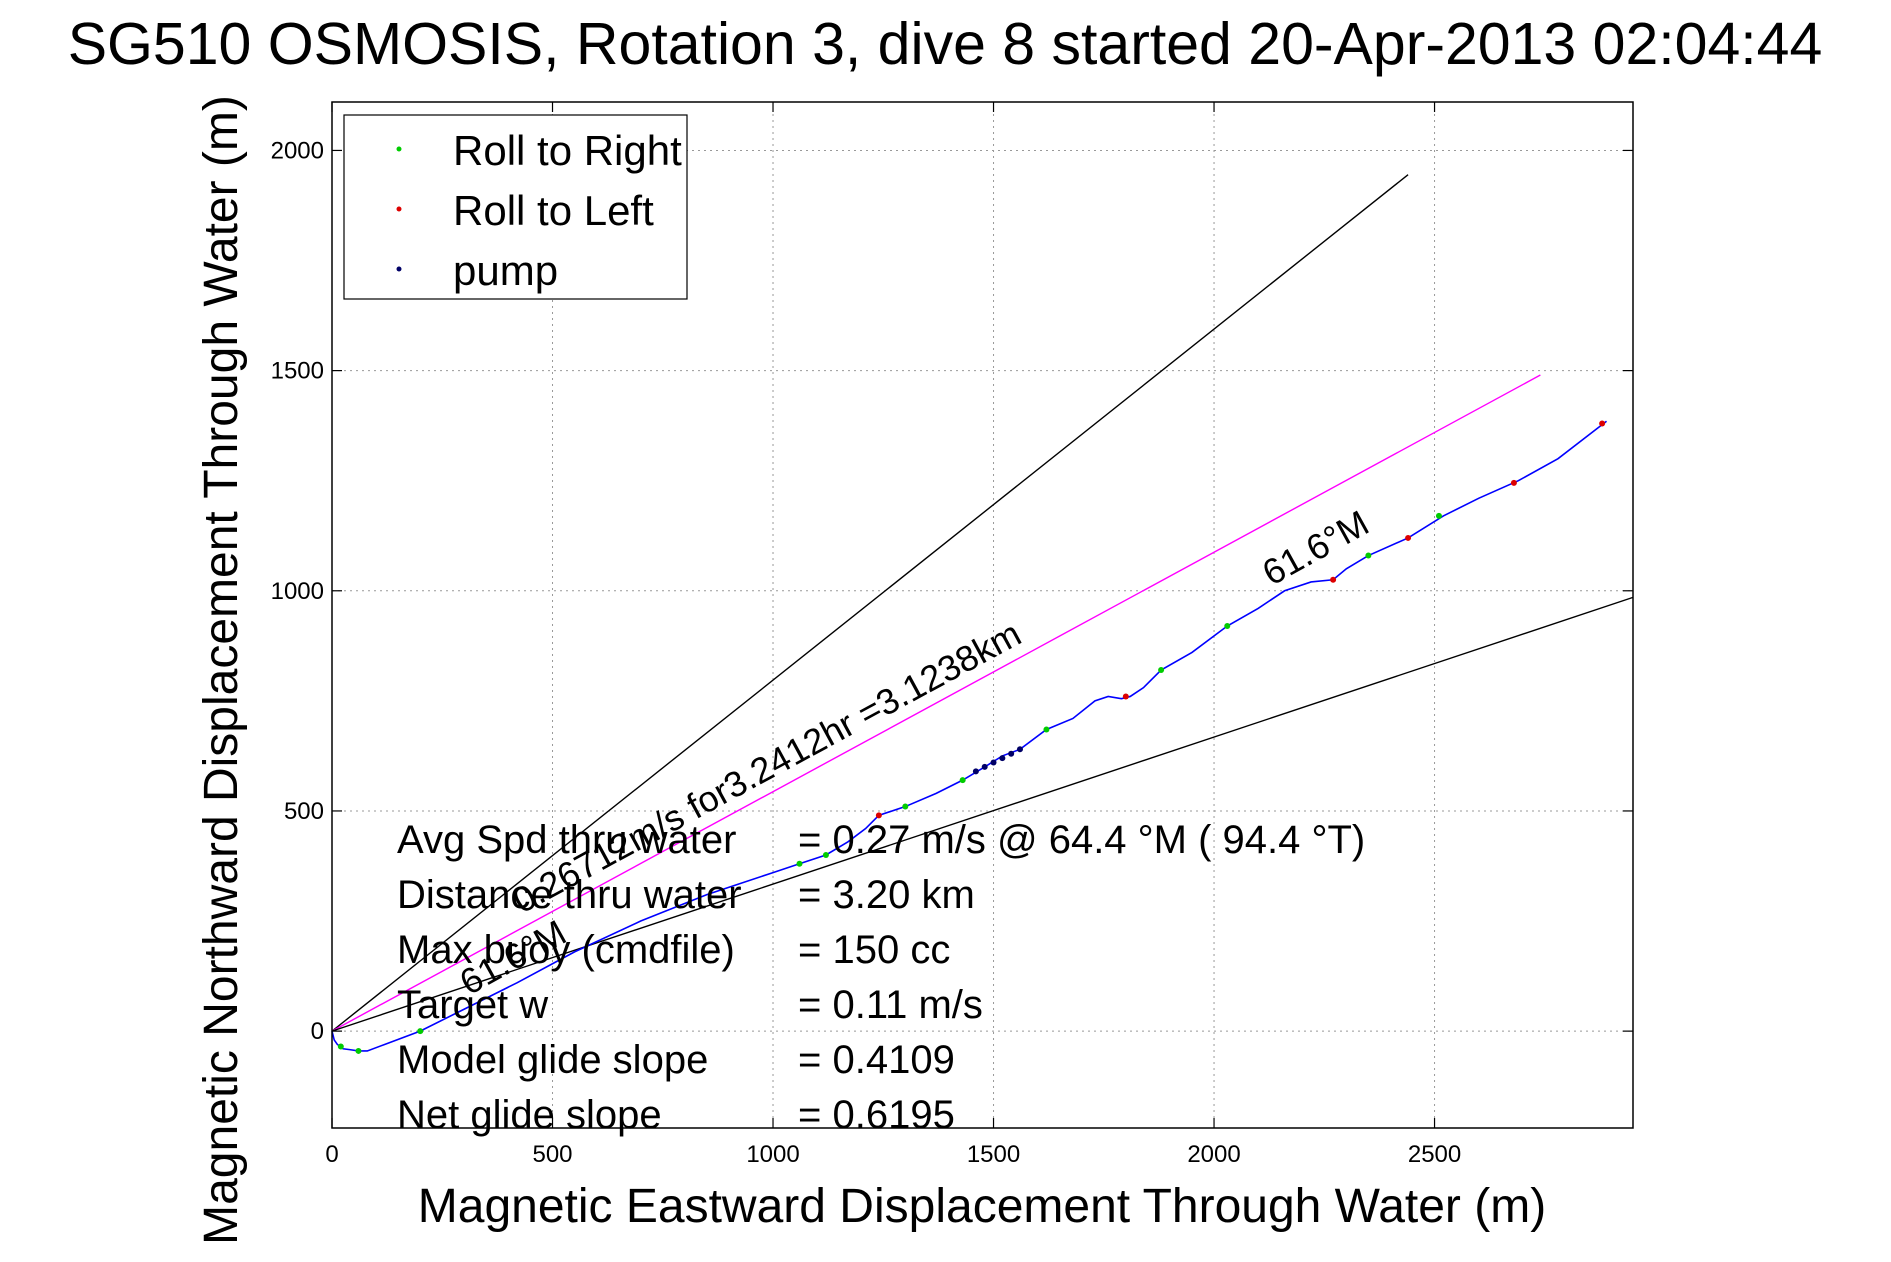 The image size is (1891, 1262). Describe the element at coordinates (569, 895) in the screenshot. I see `stat-label: Distance thru water` at that location.